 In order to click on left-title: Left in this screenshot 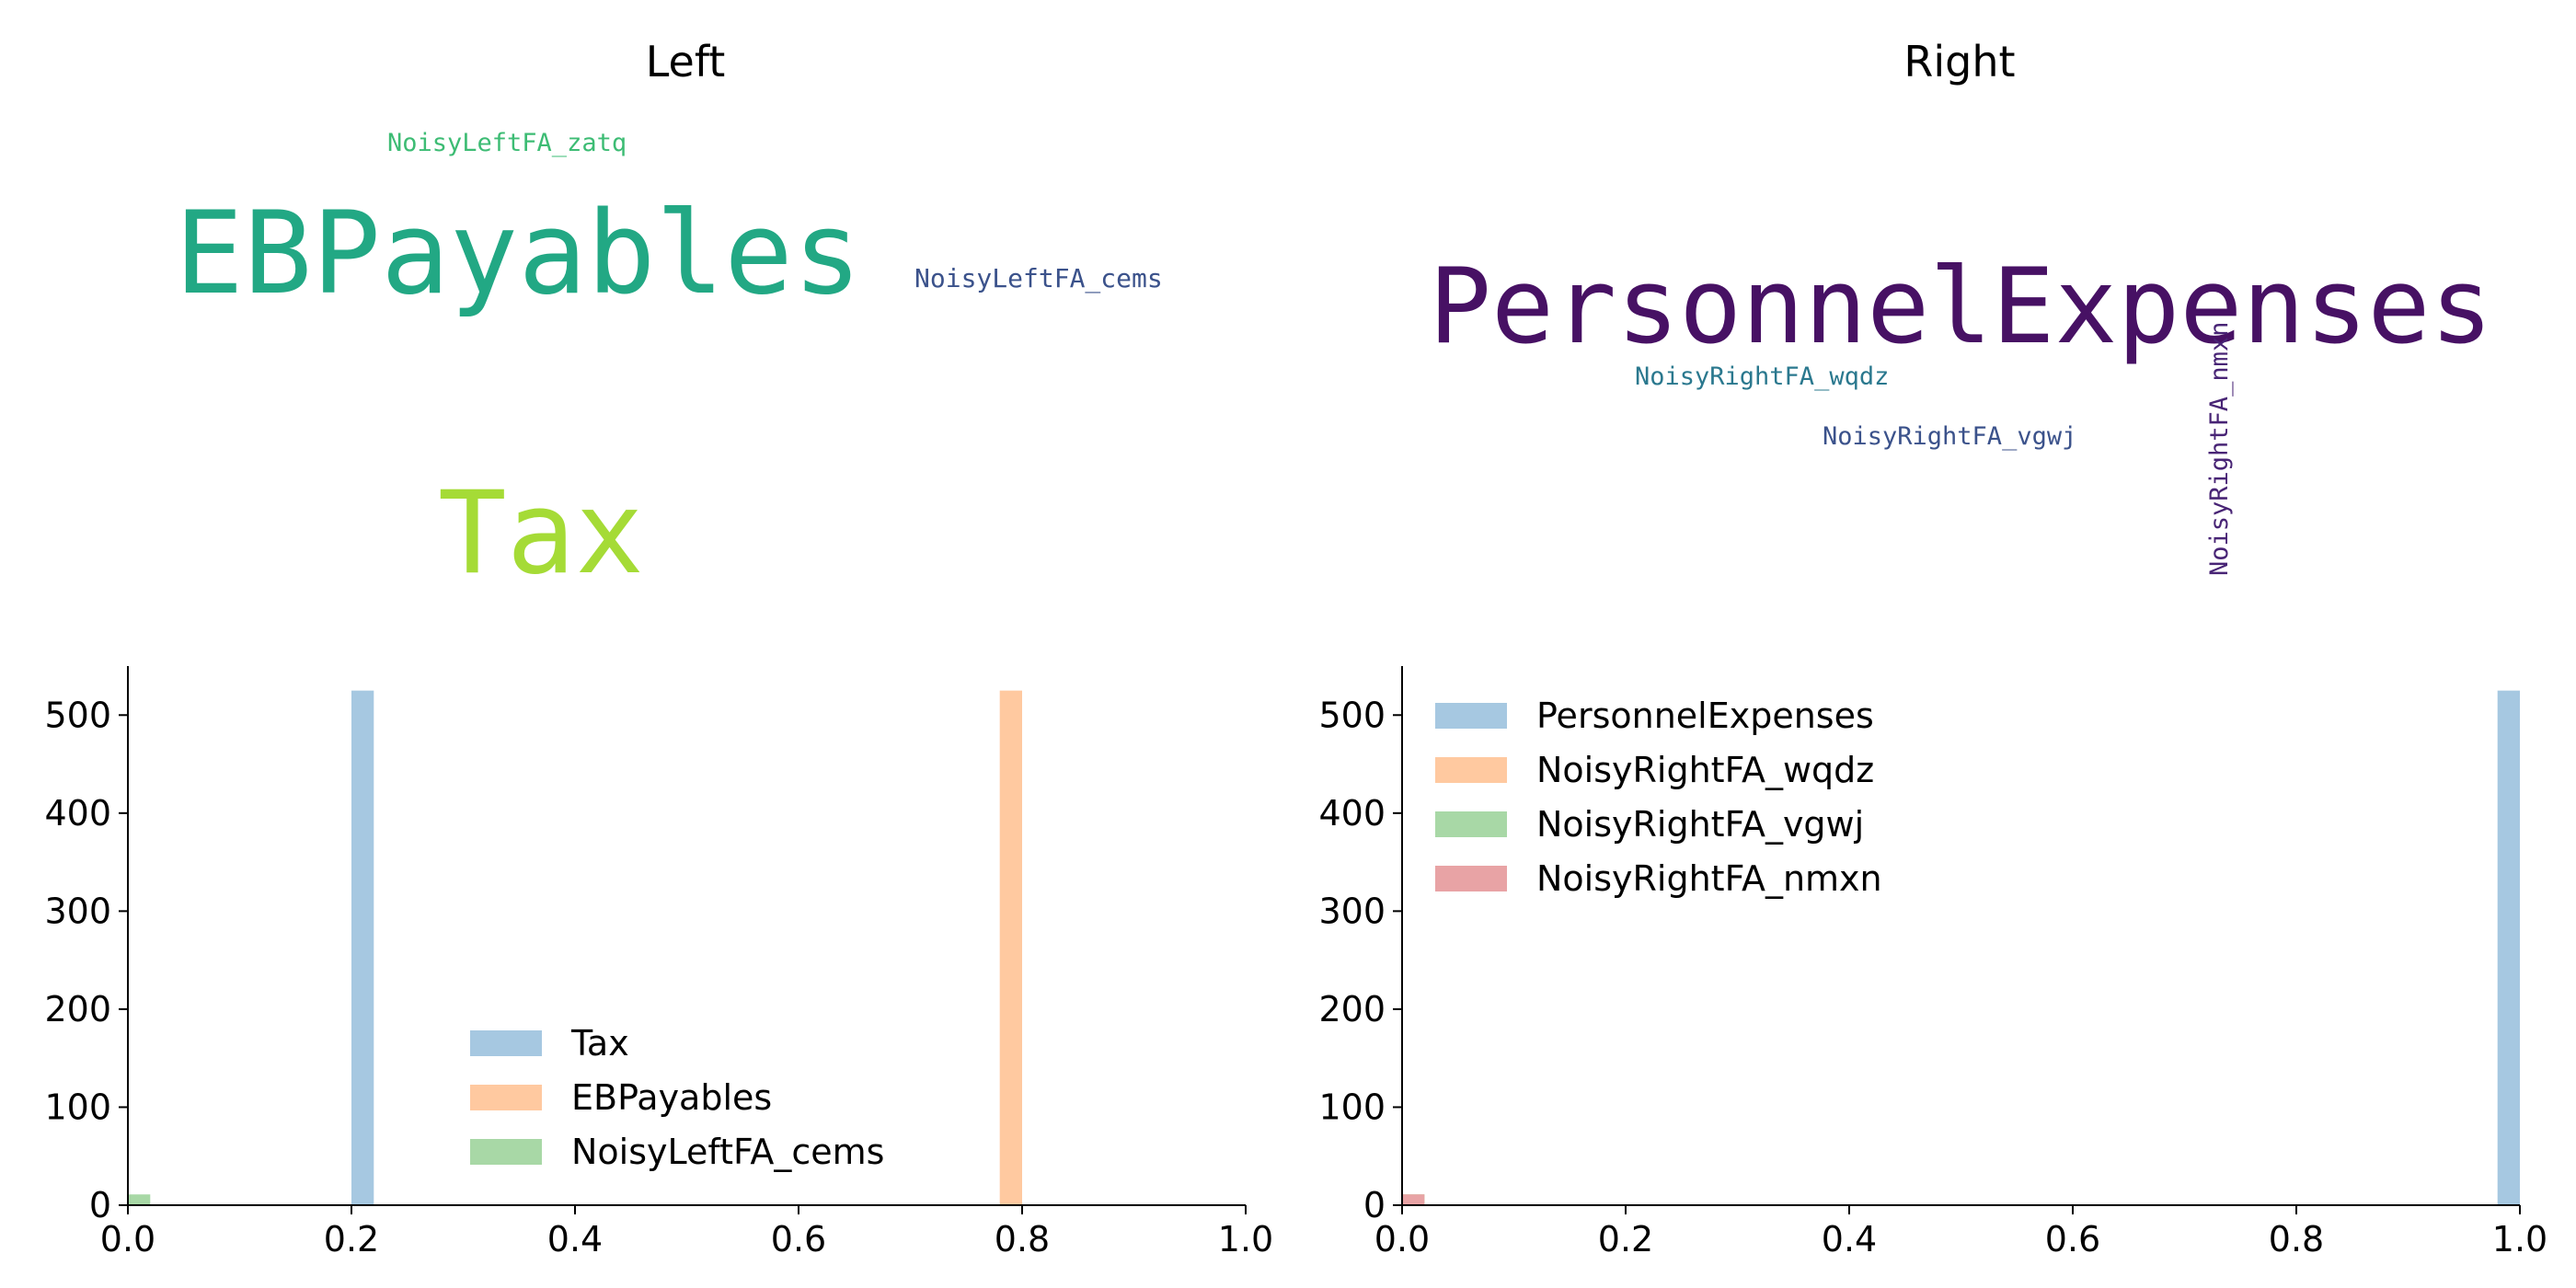, I will do `click(686, 61)`.